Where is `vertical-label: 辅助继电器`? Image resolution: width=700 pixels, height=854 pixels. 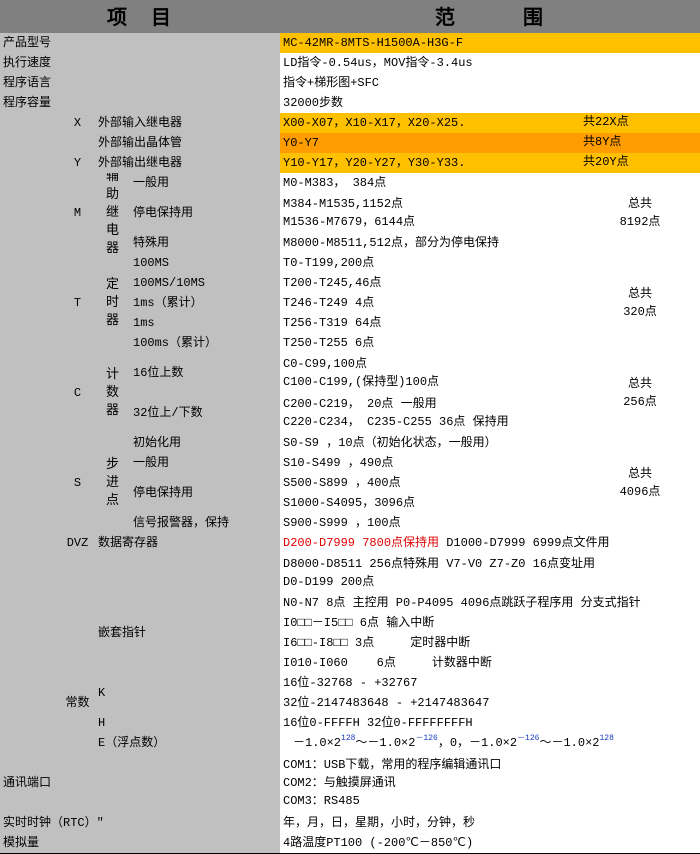
vertical-label: 辅助继电器 is located at coordinates (112, 213).